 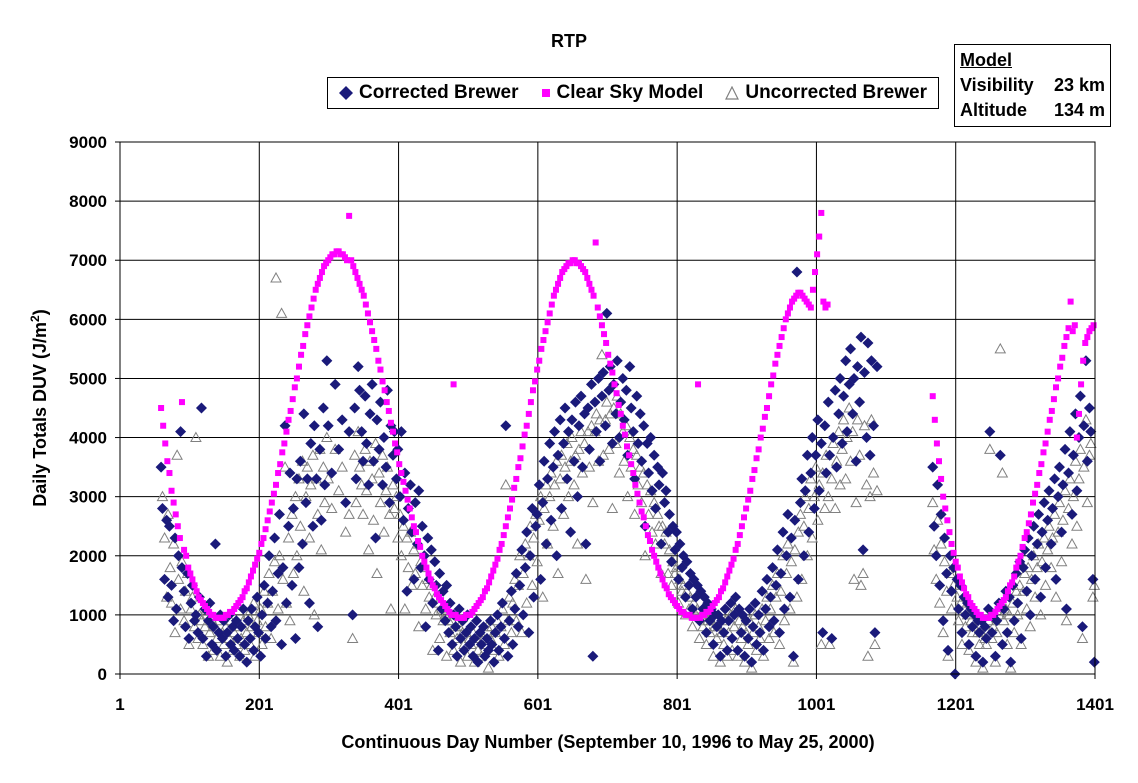 What do you see at coordinates (428, 93) in the screenshot?
I see `legend-item-corrected-brewer: Corrected Brewer` at bounding box center [428, 93].